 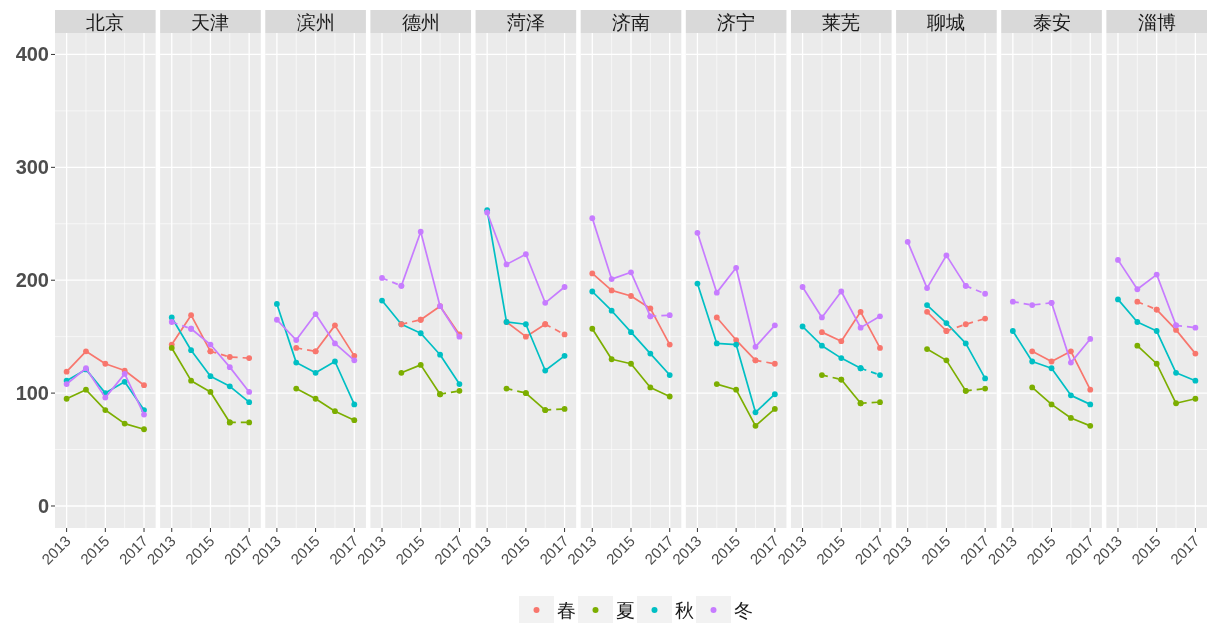 I want to click on y-tick-label: 400, so click(x=32, y=54).